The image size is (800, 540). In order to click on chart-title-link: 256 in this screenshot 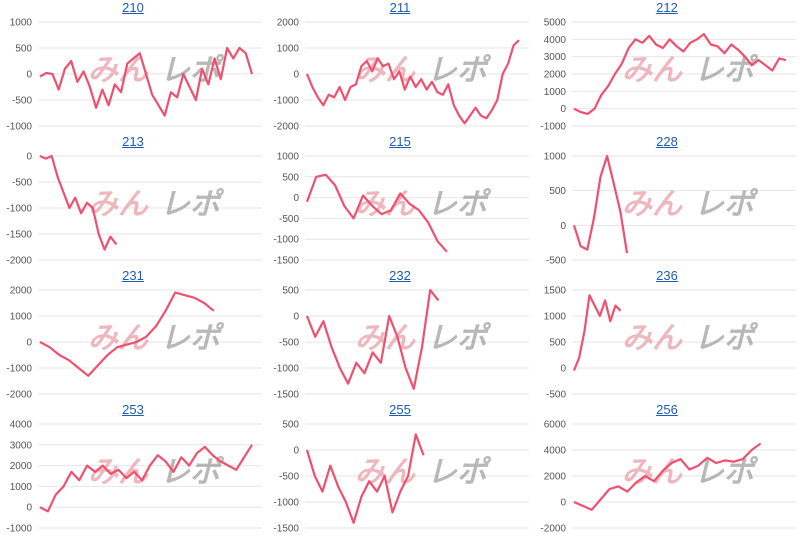, I will do `click(667, 409)`.